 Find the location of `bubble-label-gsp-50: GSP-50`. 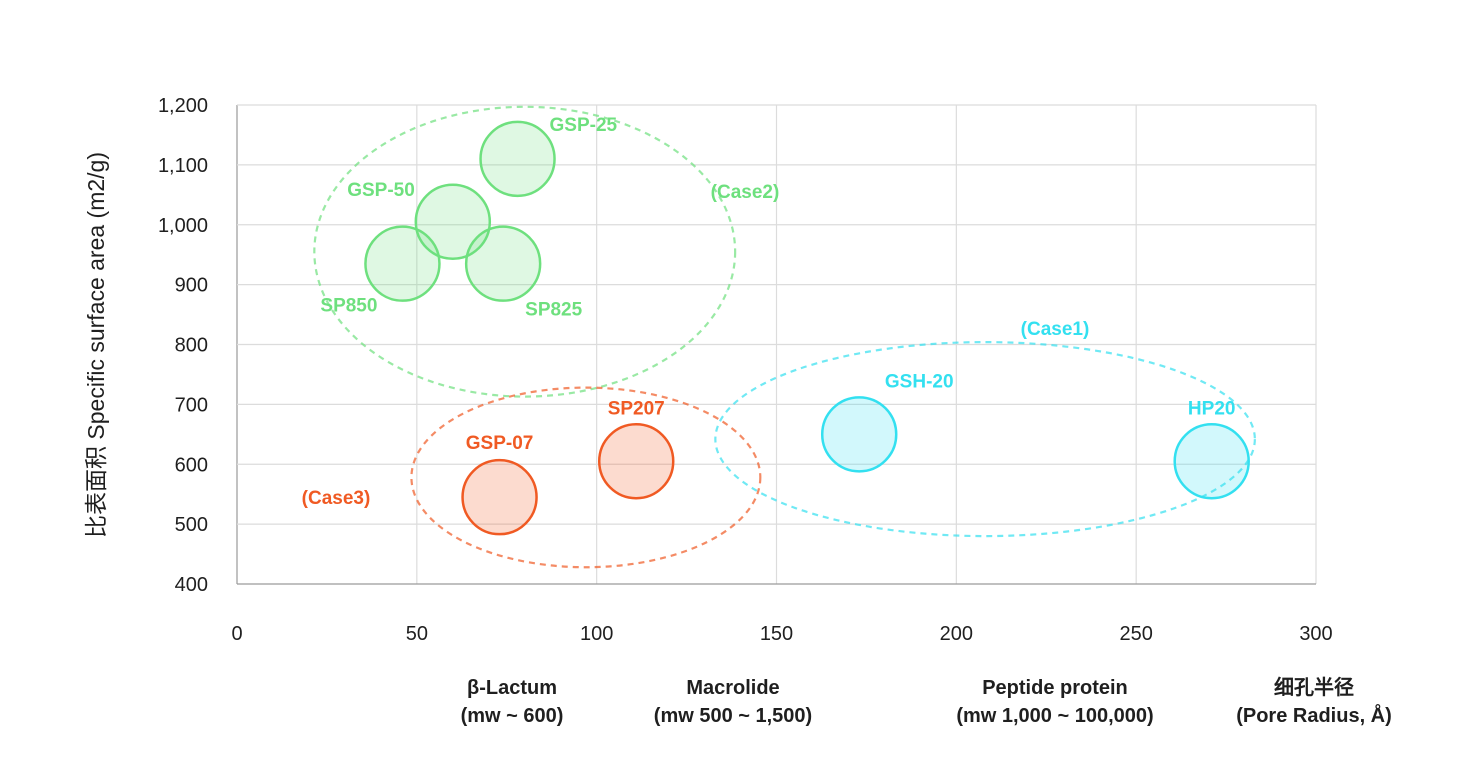

bubble-label-gsp-50: GSP-50 is located at coordinates (381, 190).